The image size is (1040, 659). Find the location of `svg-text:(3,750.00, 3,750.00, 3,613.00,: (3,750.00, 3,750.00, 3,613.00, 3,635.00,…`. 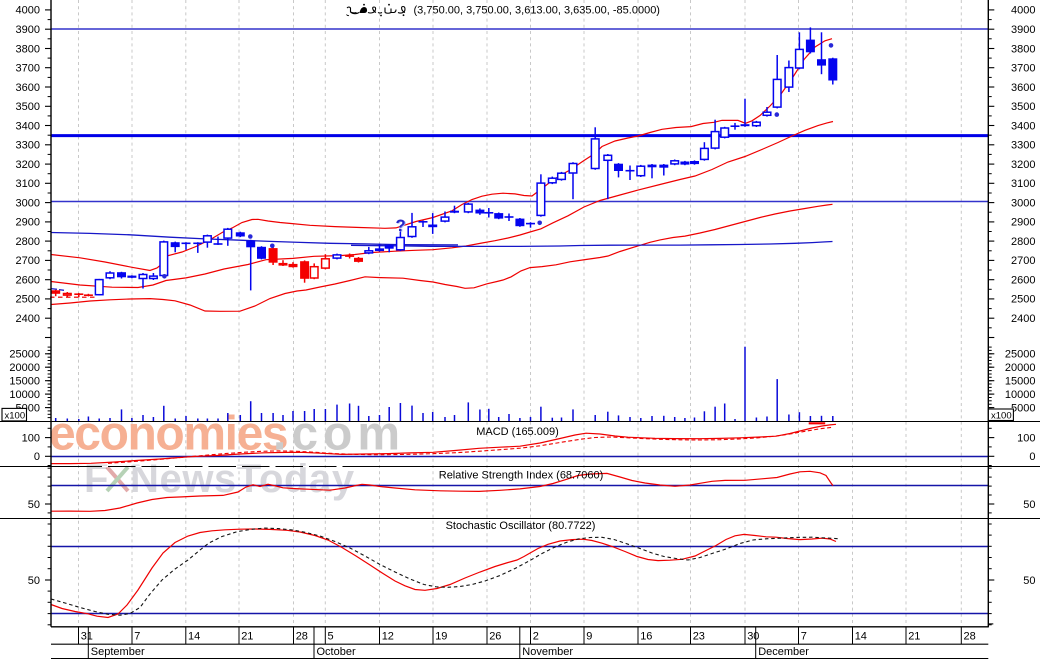

svg-text:(3,750.00, 3,750.00, 3,613.00,: (3,750.00, 3,750.00, 3,613.00, 3,635.00,… is located at coordinates (537, 11).